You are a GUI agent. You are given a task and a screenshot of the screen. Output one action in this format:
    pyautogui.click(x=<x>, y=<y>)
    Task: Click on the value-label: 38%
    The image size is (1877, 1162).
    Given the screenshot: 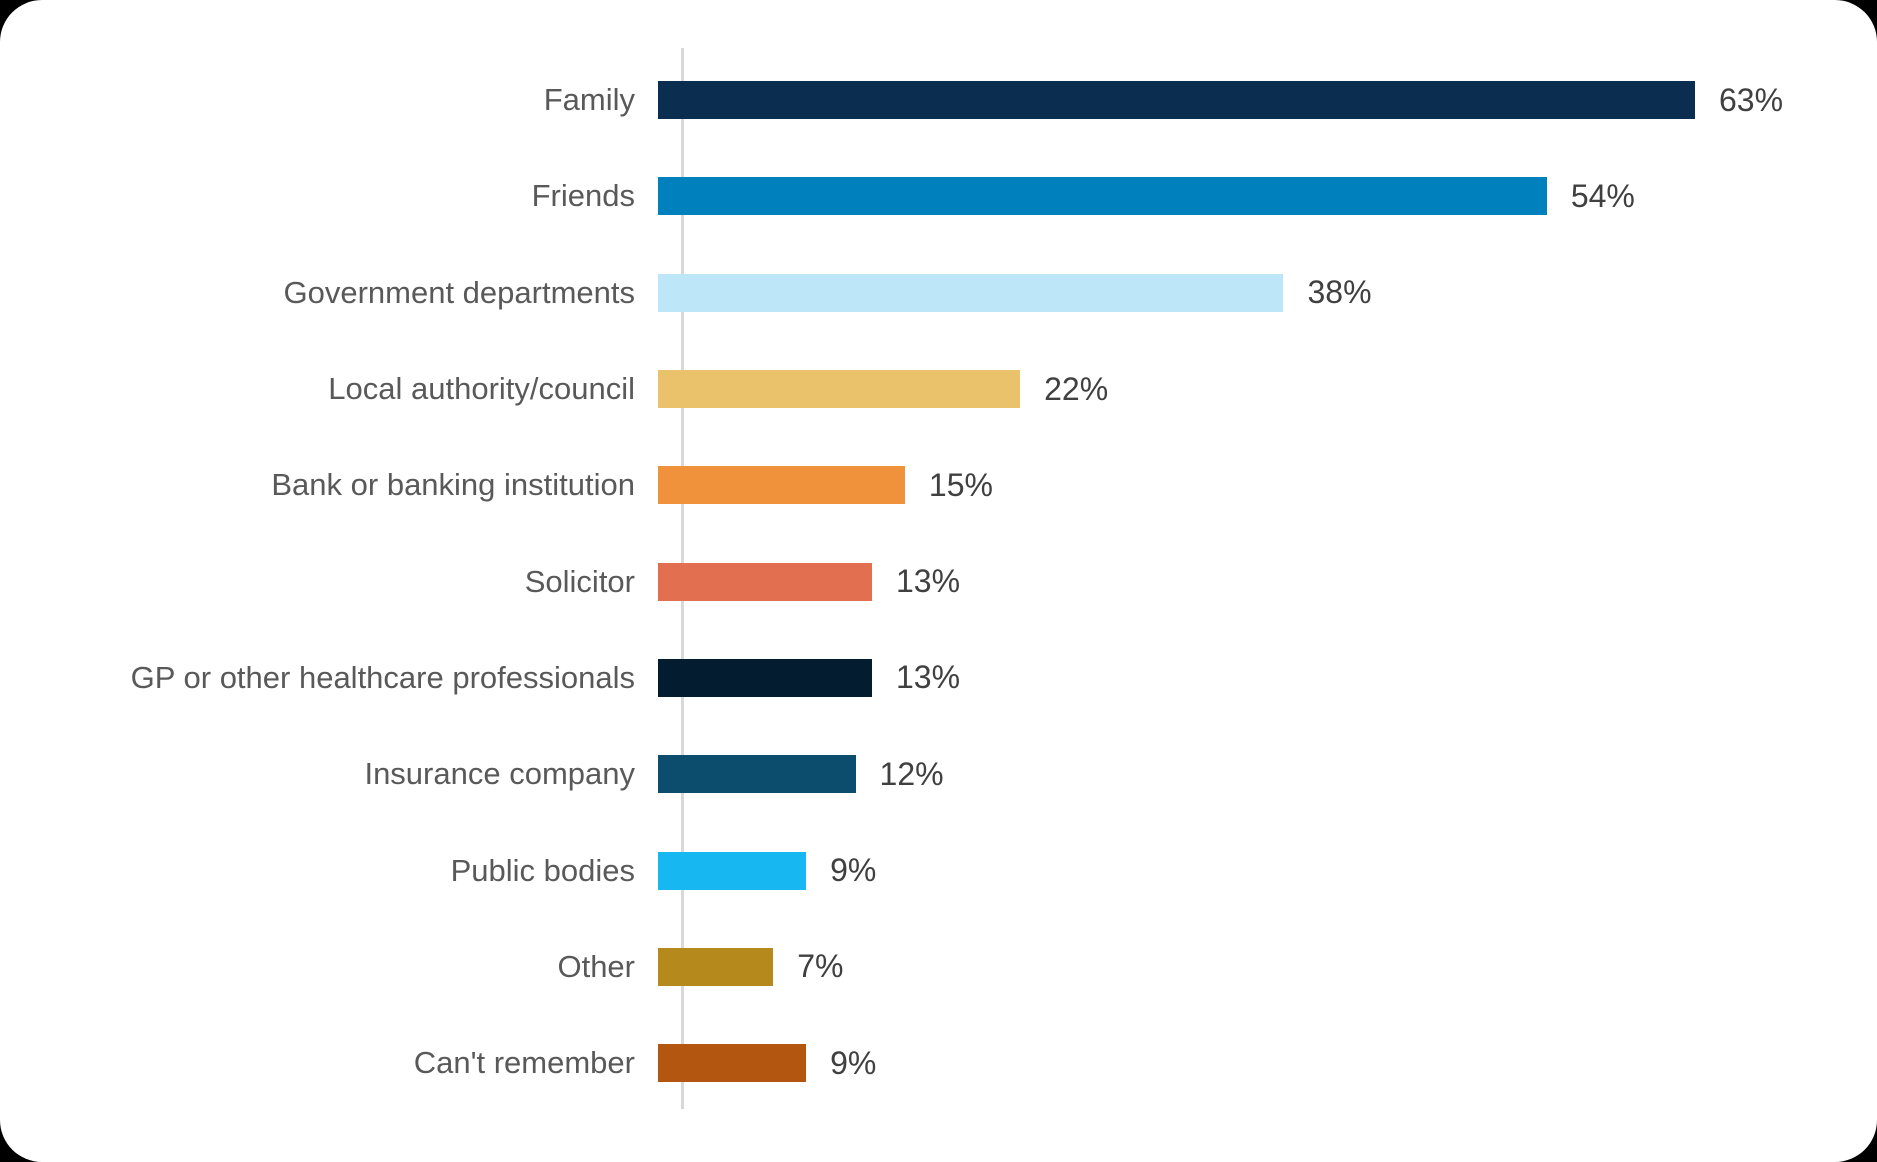 What is the action you would take?
    pyautogui.click(x=1339, y=292)
    